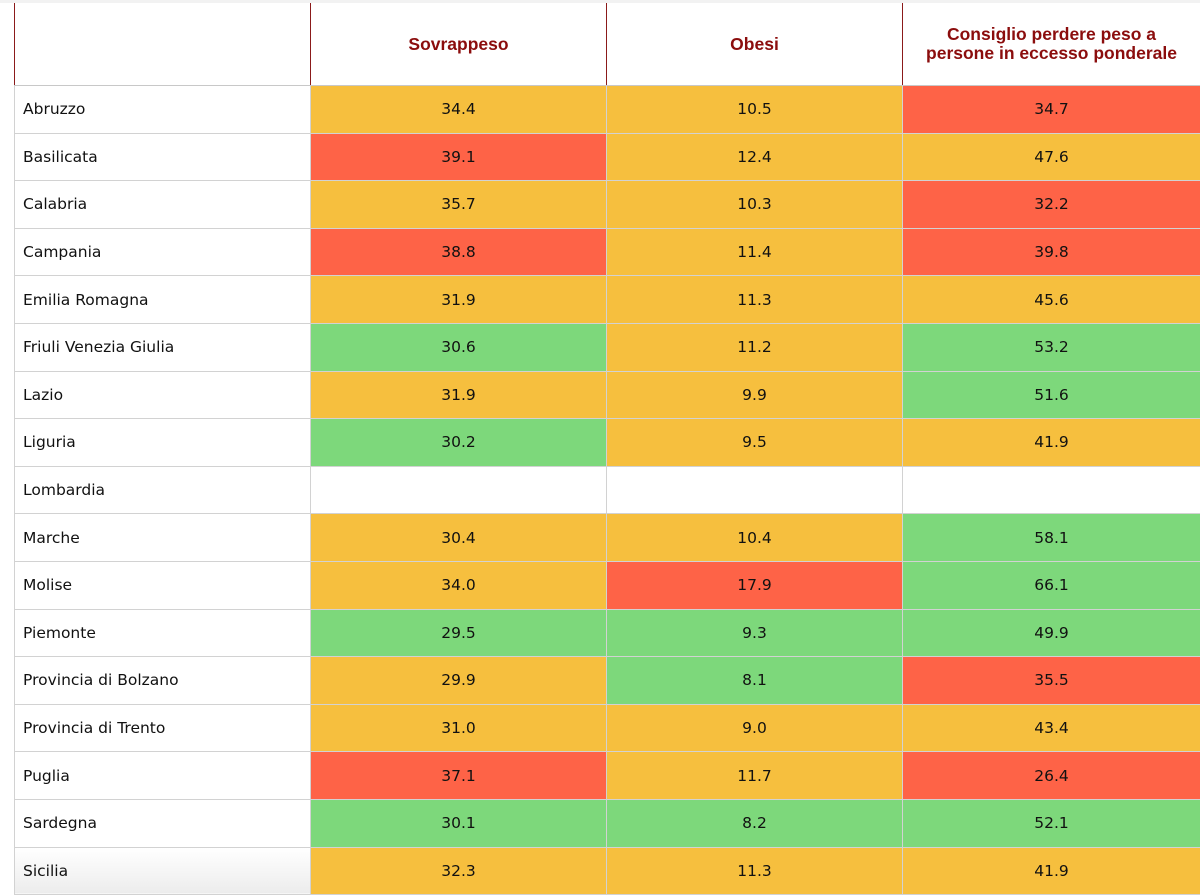 The width and height of the screenshot is (1200, 895). Describe the element at coordinates (162, 395) in the screenshot. I see `region-name-cell: Lazio` at that location.